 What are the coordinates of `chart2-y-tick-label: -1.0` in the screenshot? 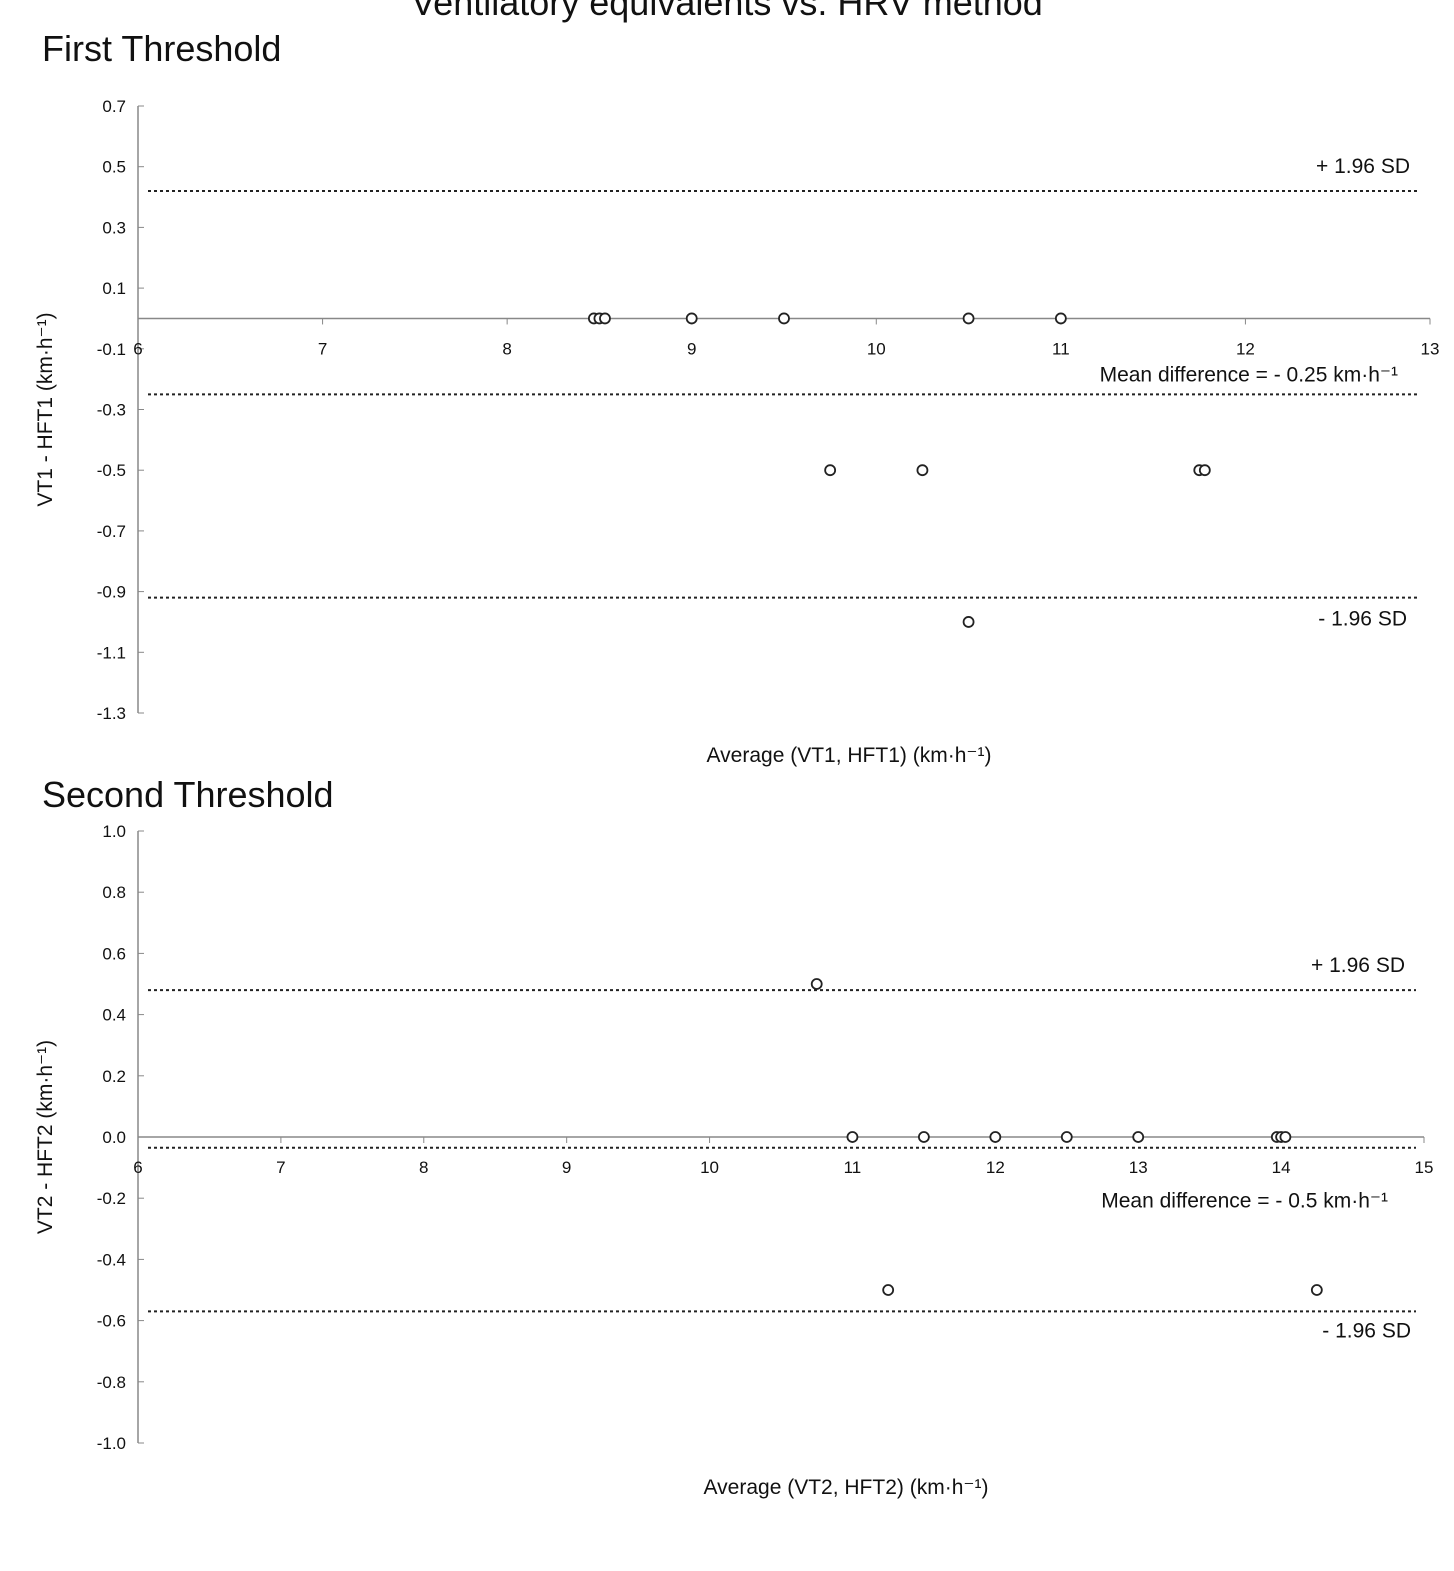 It's located at (111, 1443).